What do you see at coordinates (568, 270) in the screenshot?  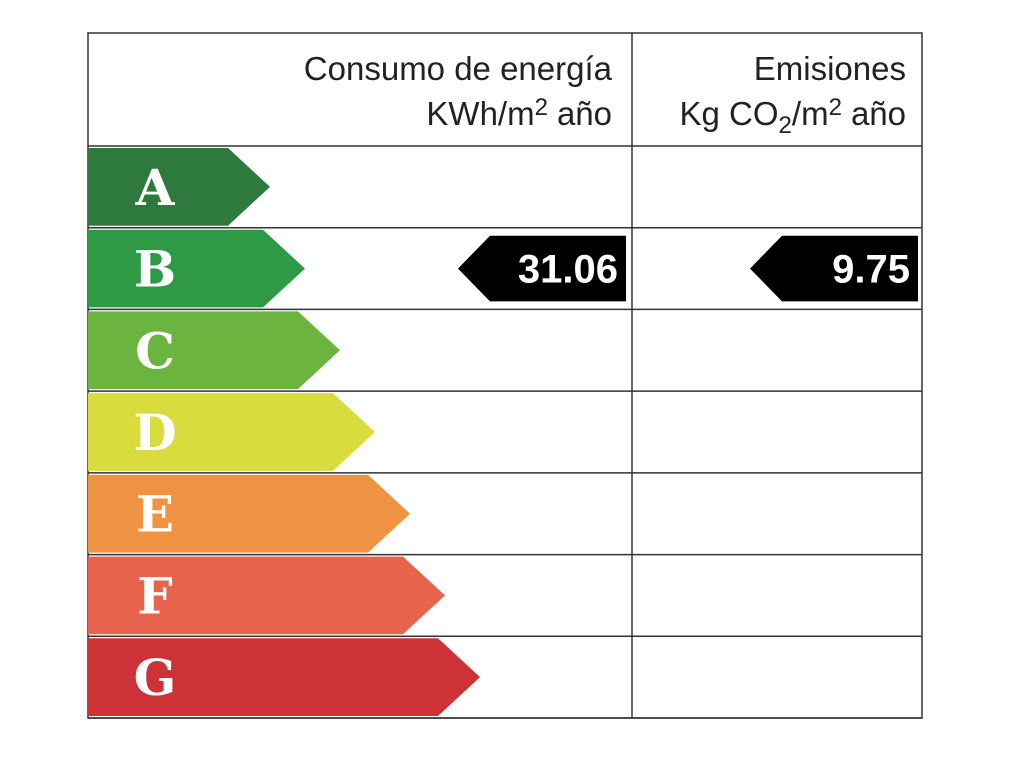 I see `value-label: 31.06` at bounding box center [568, 270].